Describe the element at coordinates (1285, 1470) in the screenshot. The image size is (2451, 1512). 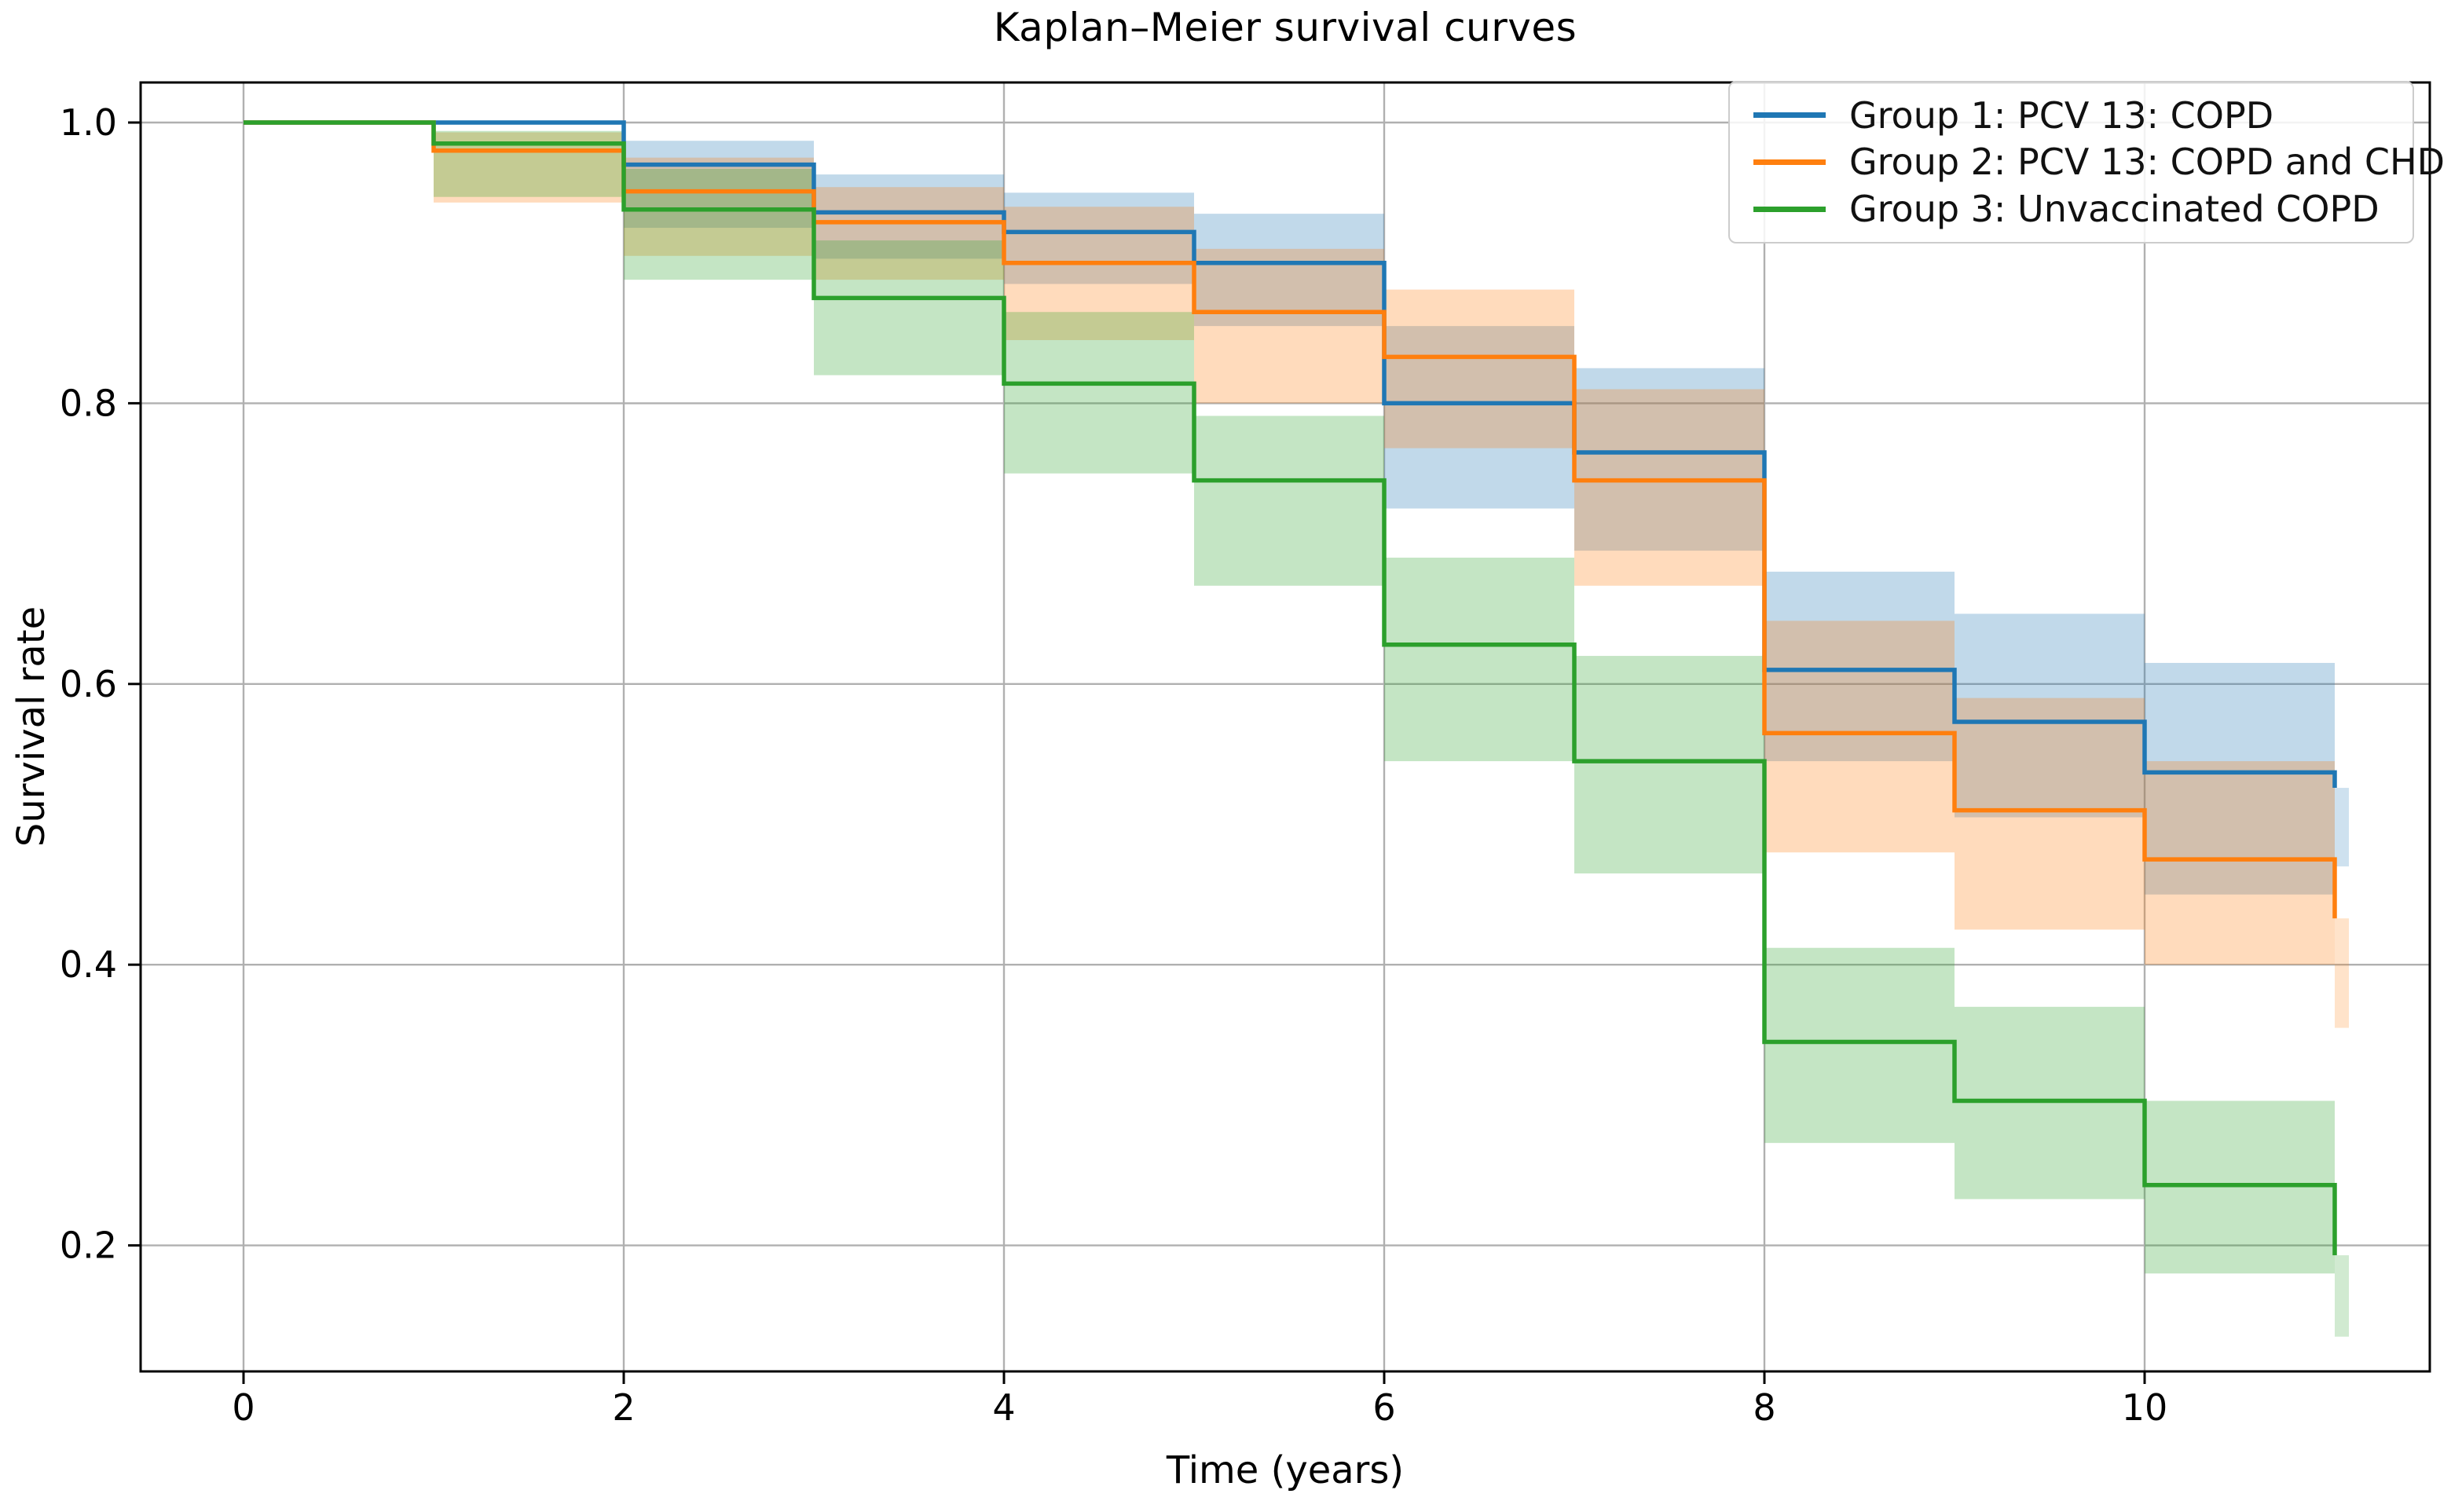
I see `x-axis-label: Time (years)` at that location.